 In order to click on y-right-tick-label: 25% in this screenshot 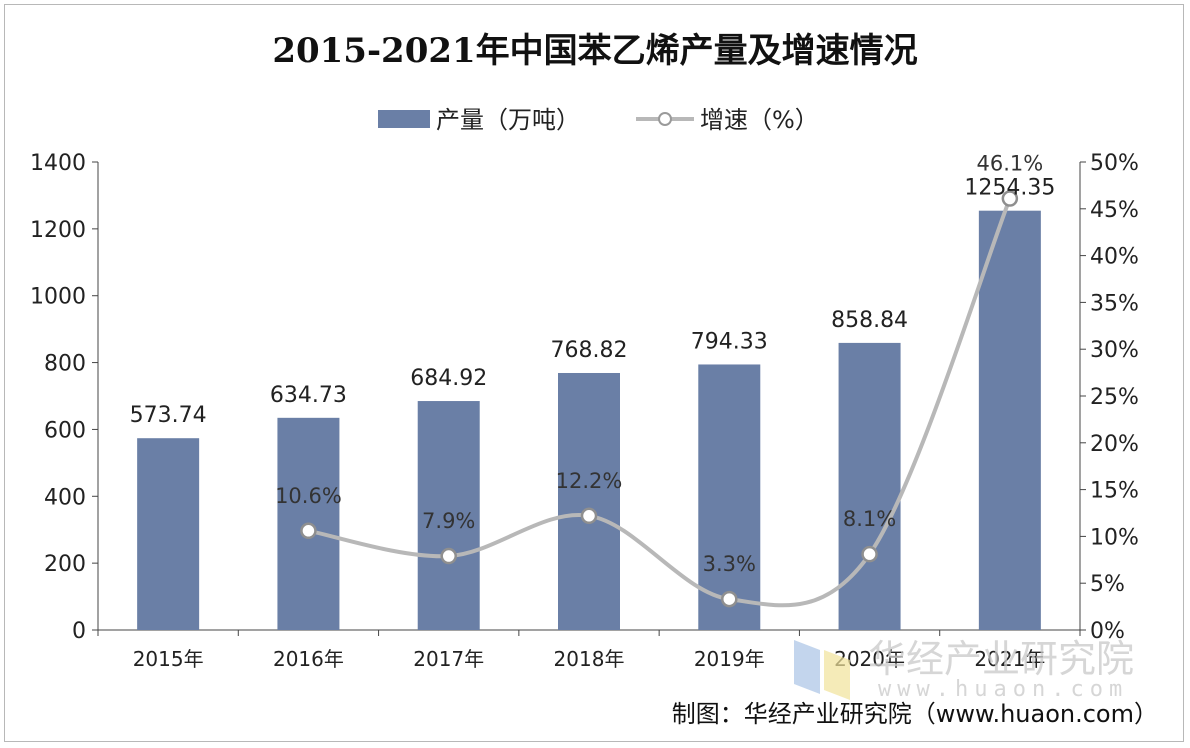, I will do `click(1114, 397)`.